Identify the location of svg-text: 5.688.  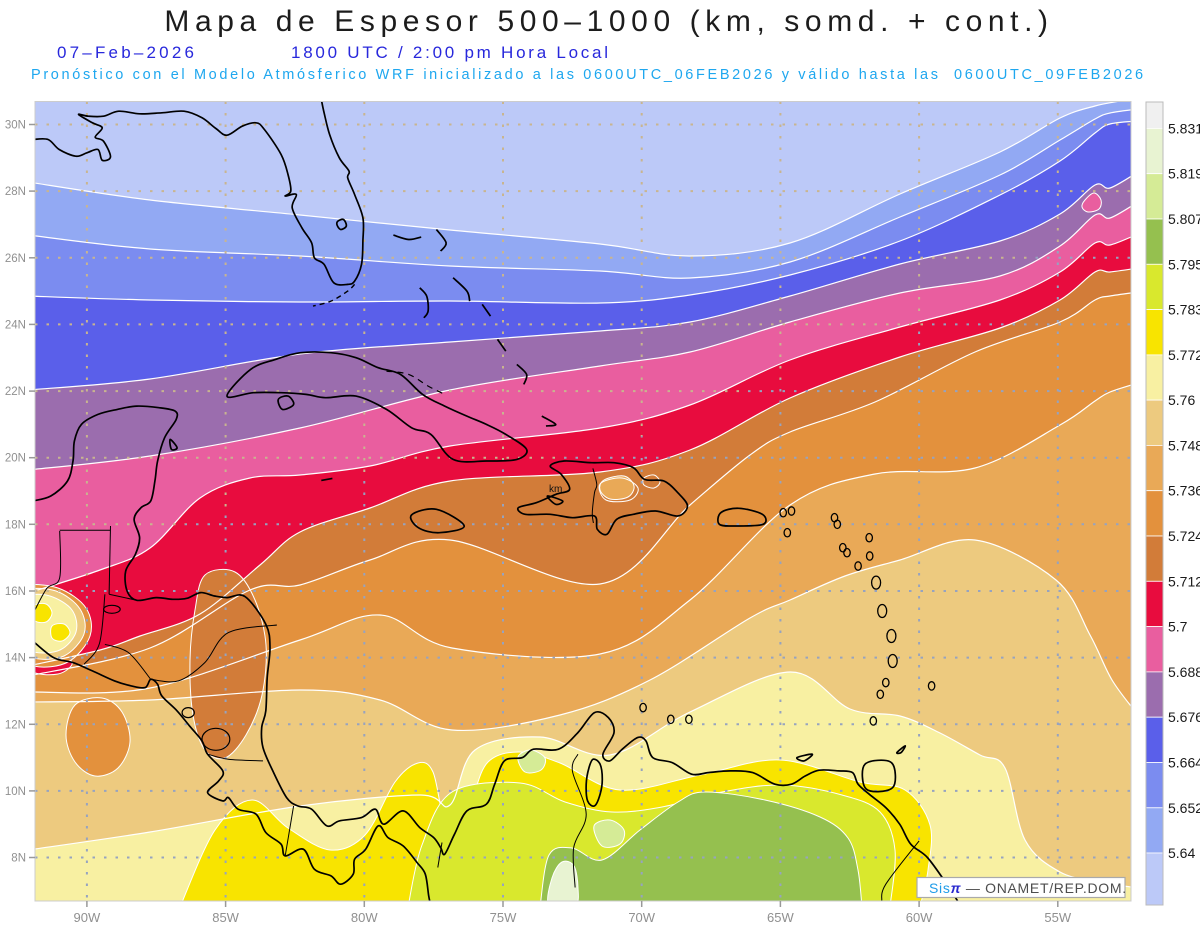
(1184, 672).